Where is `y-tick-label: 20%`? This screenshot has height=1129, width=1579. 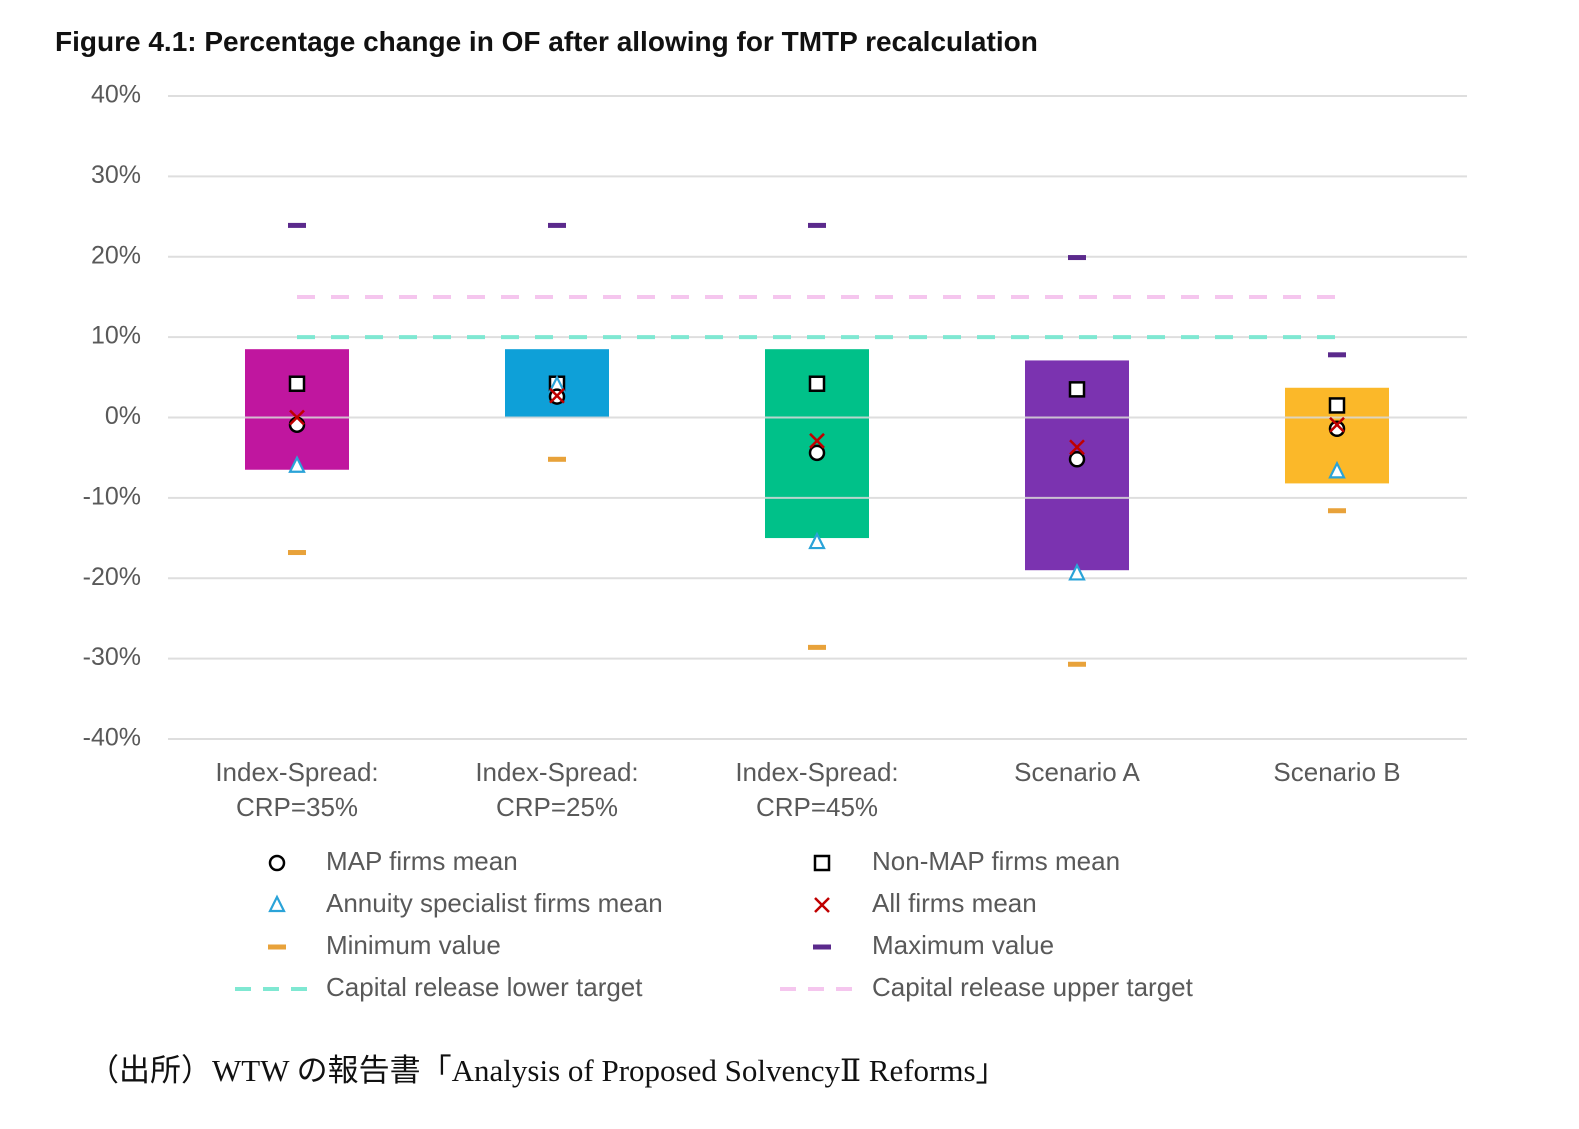 y-tick-label: 20% is located at coordinates (116, 255).